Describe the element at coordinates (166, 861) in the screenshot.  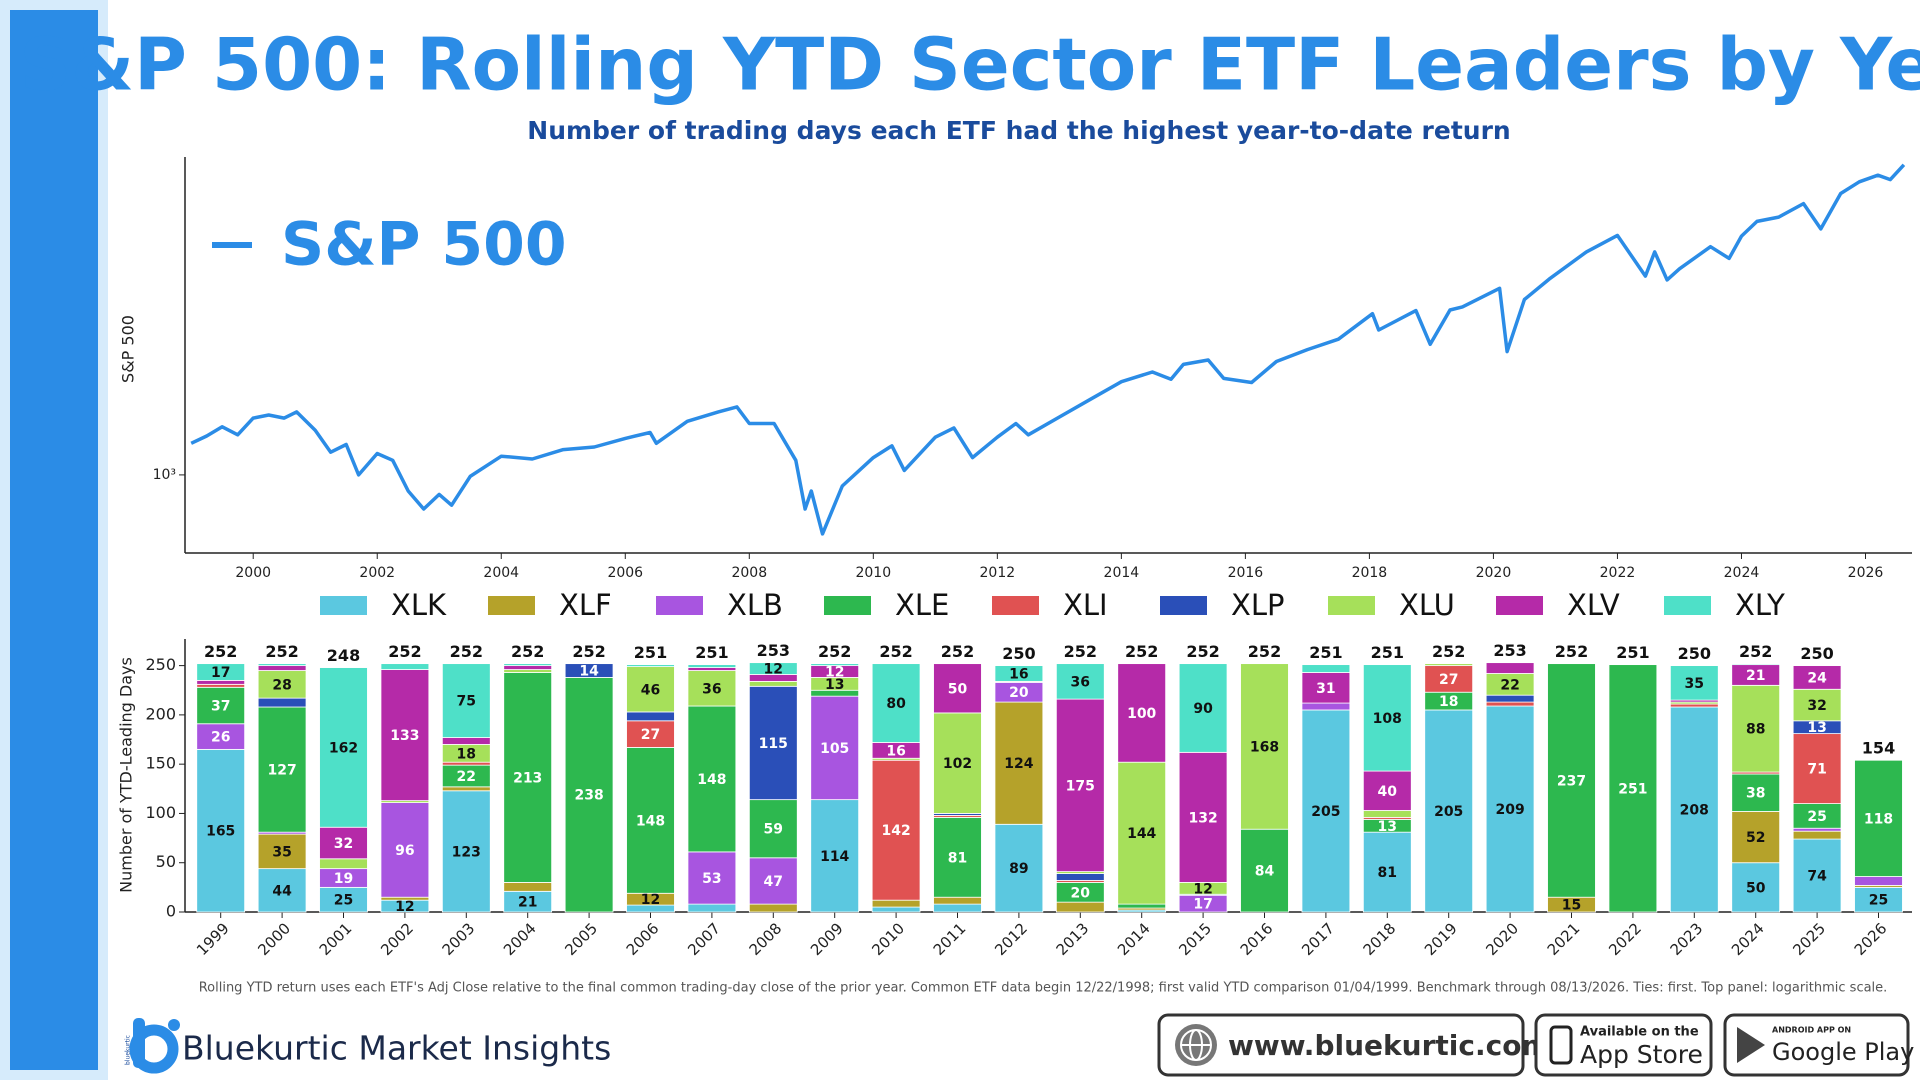
I see `y-tick-label: 50` at that location.